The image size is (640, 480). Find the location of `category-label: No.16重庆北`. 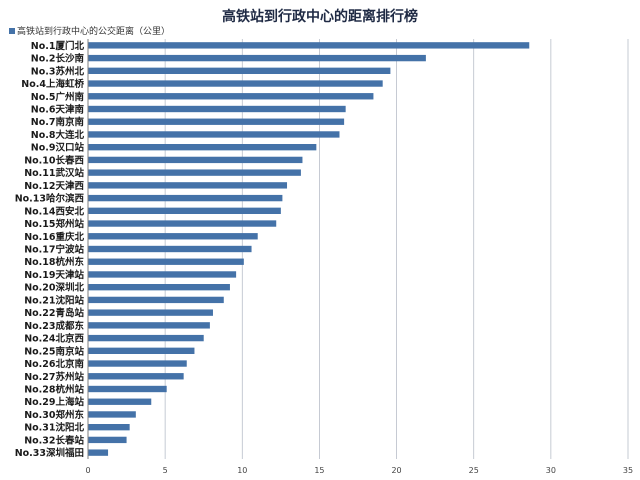

category-label: No.16重庆北 is located at coordinates (54, 237).